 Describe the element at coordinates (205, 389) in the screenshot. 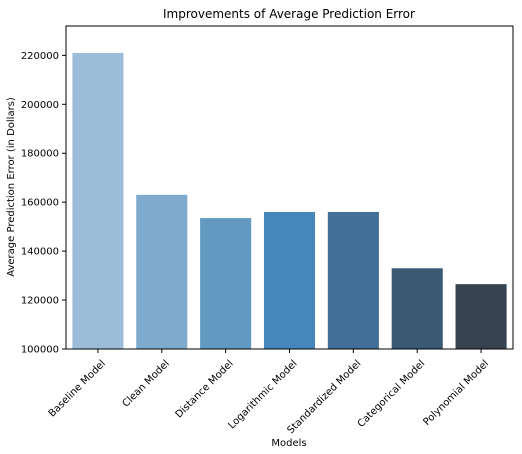

I see `x-tick-label: Distance Model` at that location.